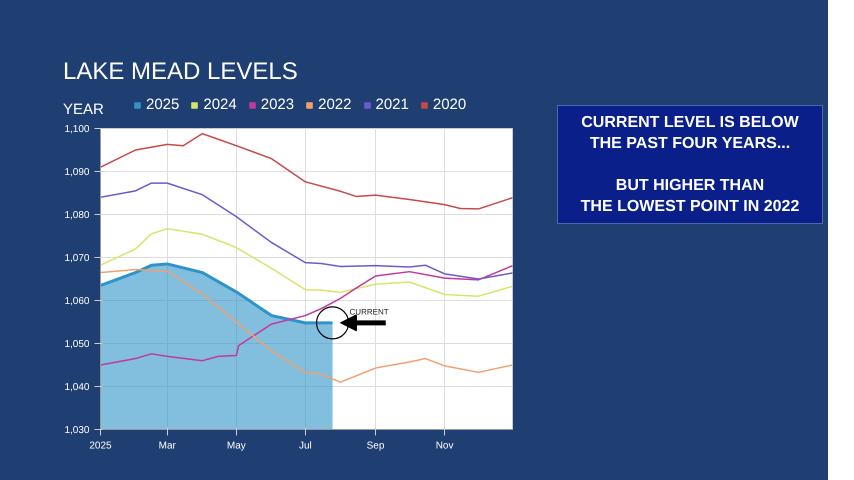 Image resolution: width=854 pixels, height=480 pixels. What do you see at coordinates (167, 446) in the screenshot?
I see `x-tick-label: Mar` at bounding box center [167, 446].